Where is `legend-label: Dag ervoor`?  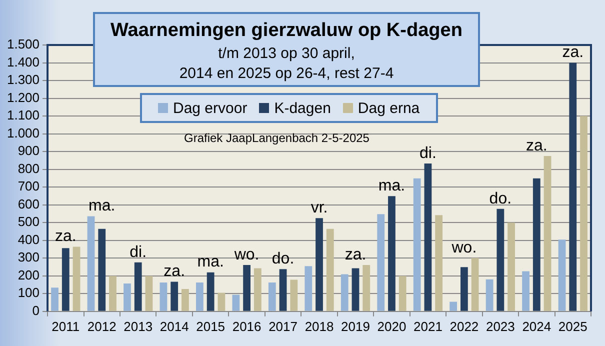
legend-label: Dag ervoor is located at coordinates (210, 108).